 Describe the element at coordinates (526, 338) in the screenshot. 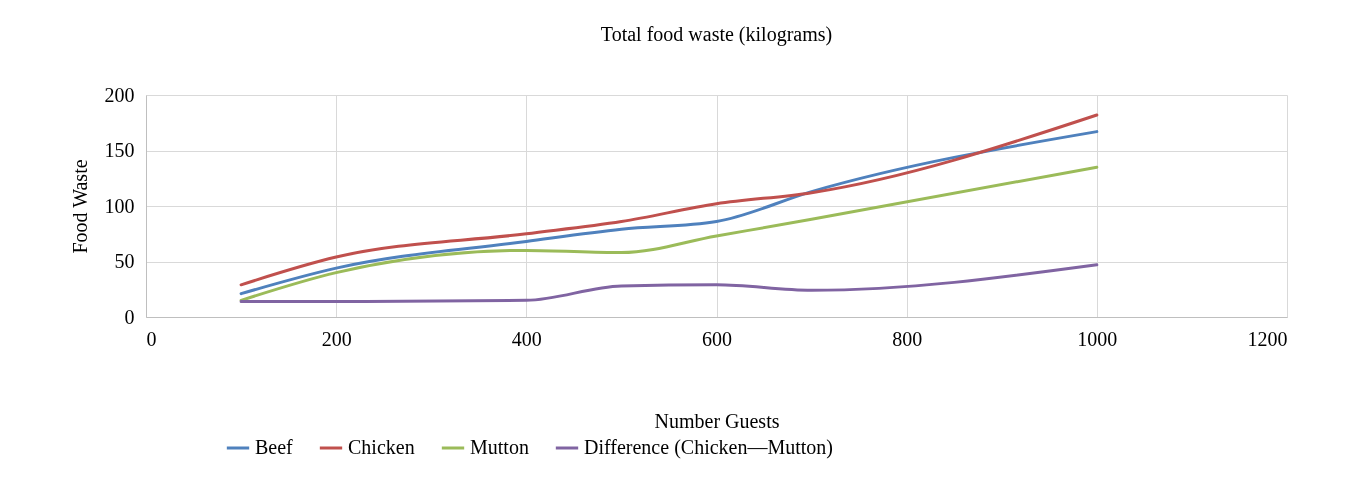

I see `x-tick-label: 400` at that location.